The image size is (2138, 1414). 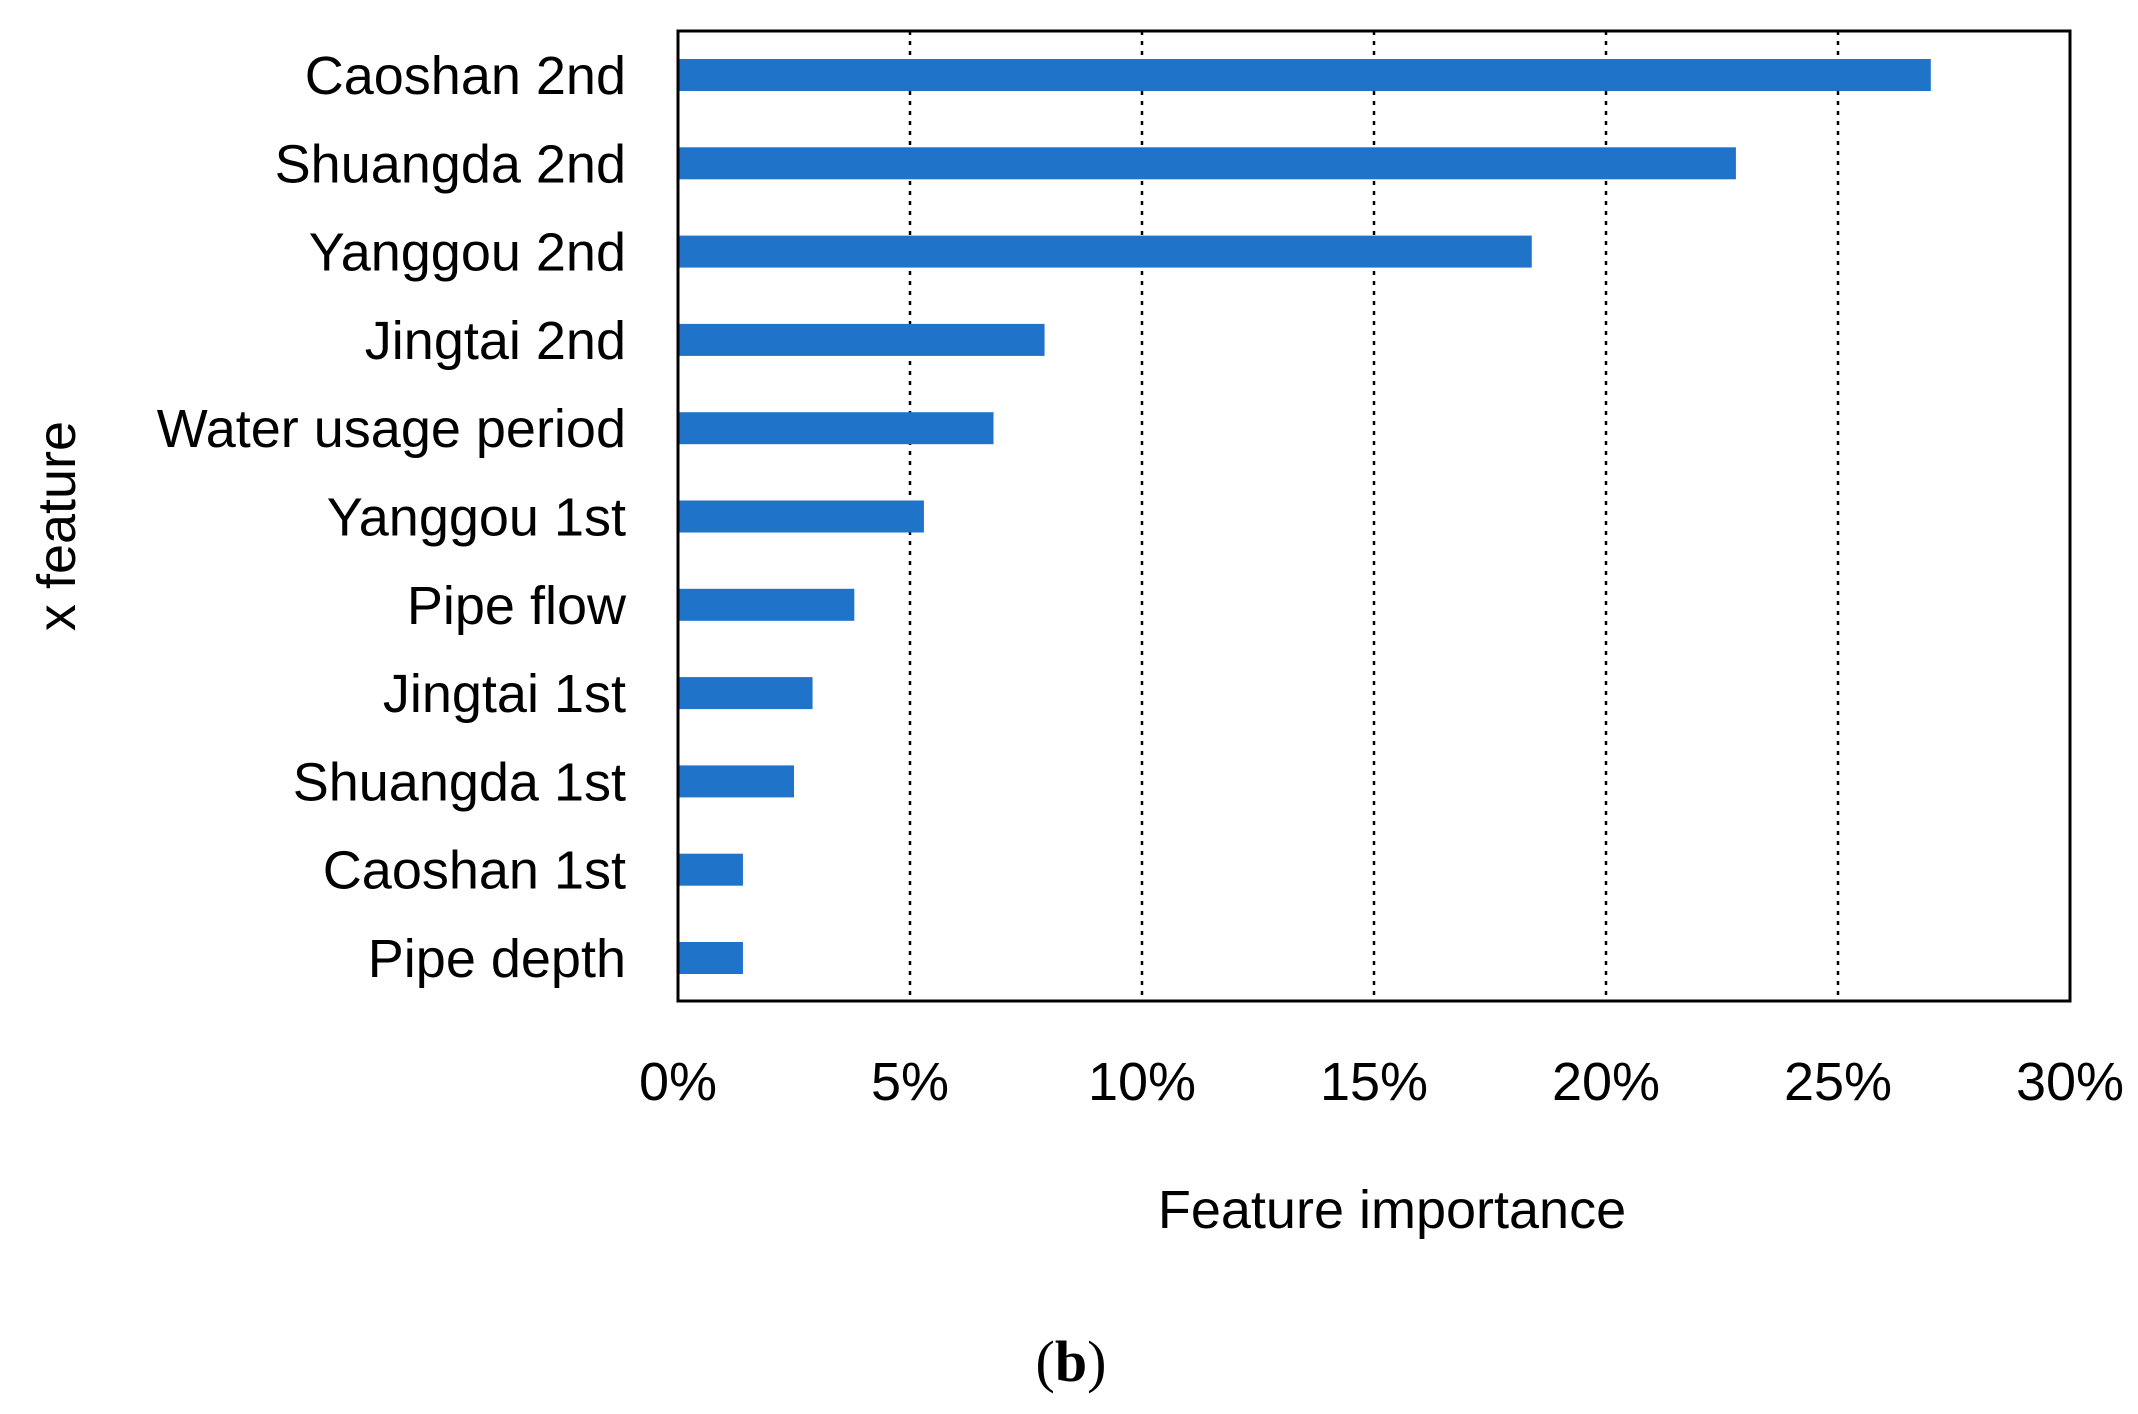 What do you see at coordinates (391, 429) in the screenshot?
I see `category-label: Water usage period` at bounding box center [391, 429].